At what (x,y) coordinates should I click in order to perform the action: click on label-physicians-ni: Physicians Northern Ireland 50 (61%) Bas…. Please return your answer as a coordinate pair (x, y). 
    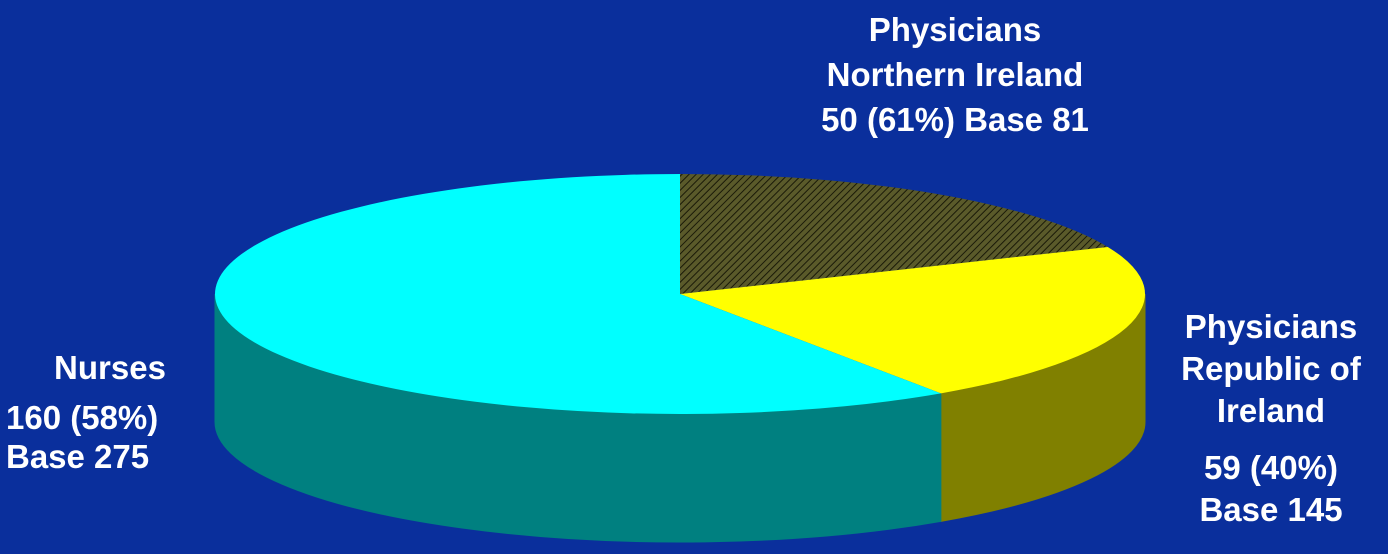
    Looking at the image, I should click on (955, 75).